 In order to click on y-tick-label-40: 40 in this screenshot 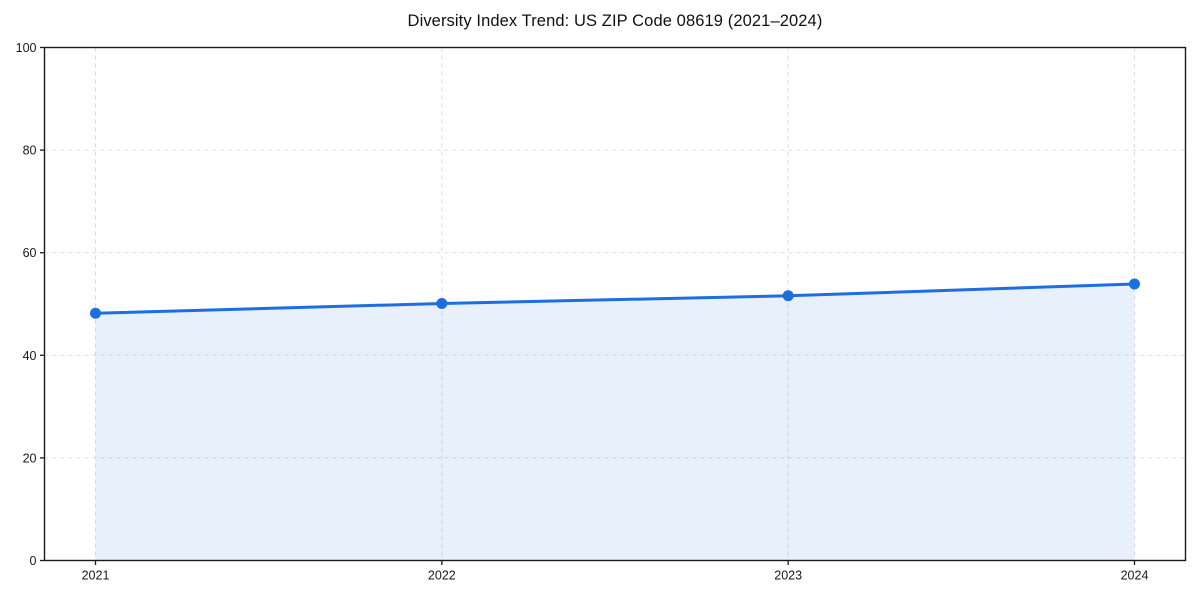, I will do `click(30, 356)`.